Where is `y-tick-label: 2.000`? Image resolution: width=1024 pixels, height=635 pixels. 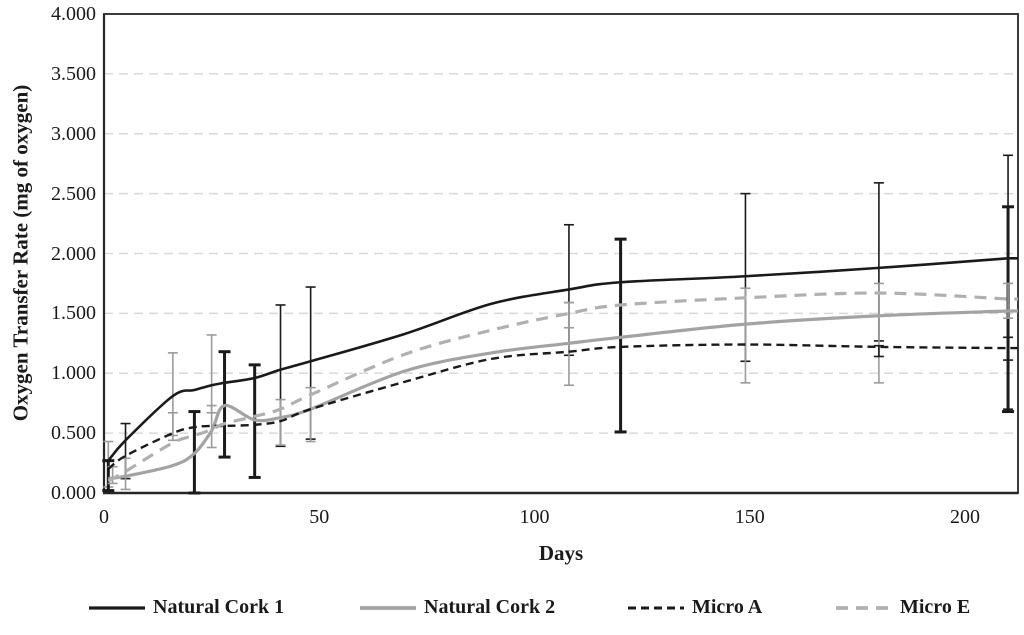
y-tick-label: 2.000 is located at coordinates (73, 253).